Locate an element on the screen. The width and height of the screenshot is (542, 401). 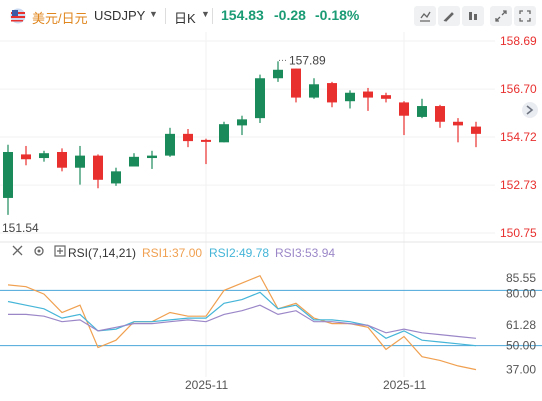
scroll-arrow-glyph is located at coordinates (530, 110).